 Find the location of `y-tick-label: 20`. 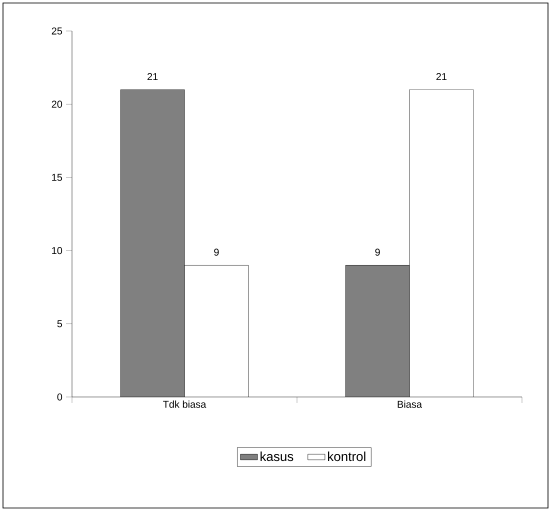

y-tick-label: 20 is located at coordinates (57, 104).